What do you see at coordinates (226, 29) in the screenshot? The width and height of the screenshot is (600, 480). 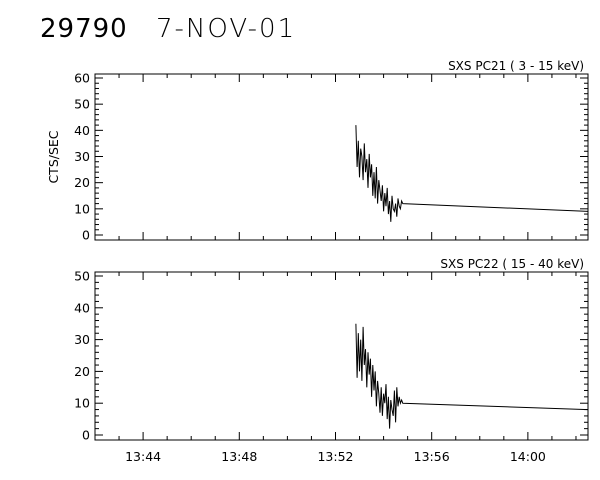 I see `observation-date: 7-NOV-01` at bounding box center [226, 29].